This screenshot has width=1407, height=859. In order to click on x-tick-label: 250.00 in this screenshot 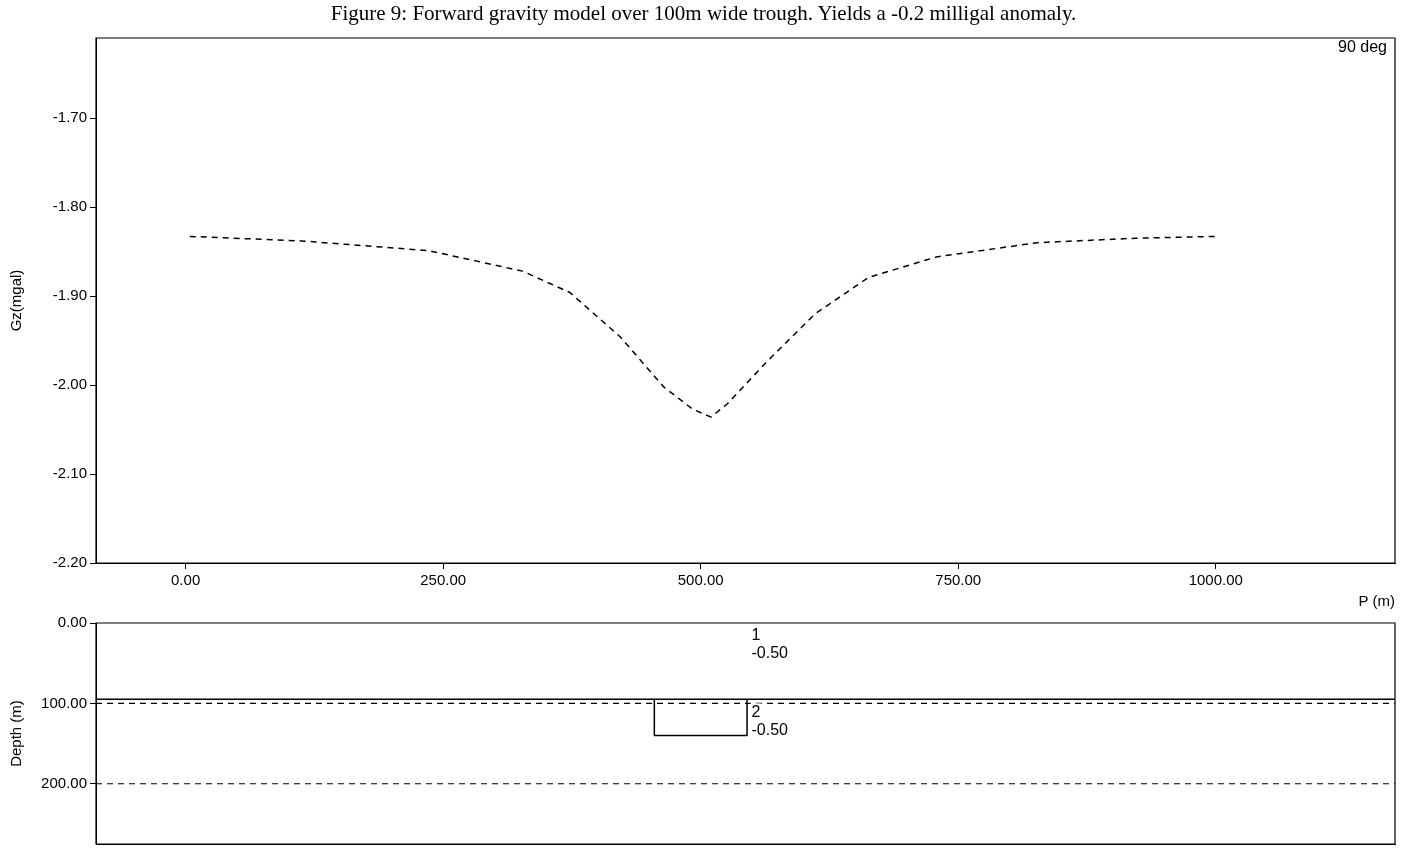, I will do `click(443, 580)`.